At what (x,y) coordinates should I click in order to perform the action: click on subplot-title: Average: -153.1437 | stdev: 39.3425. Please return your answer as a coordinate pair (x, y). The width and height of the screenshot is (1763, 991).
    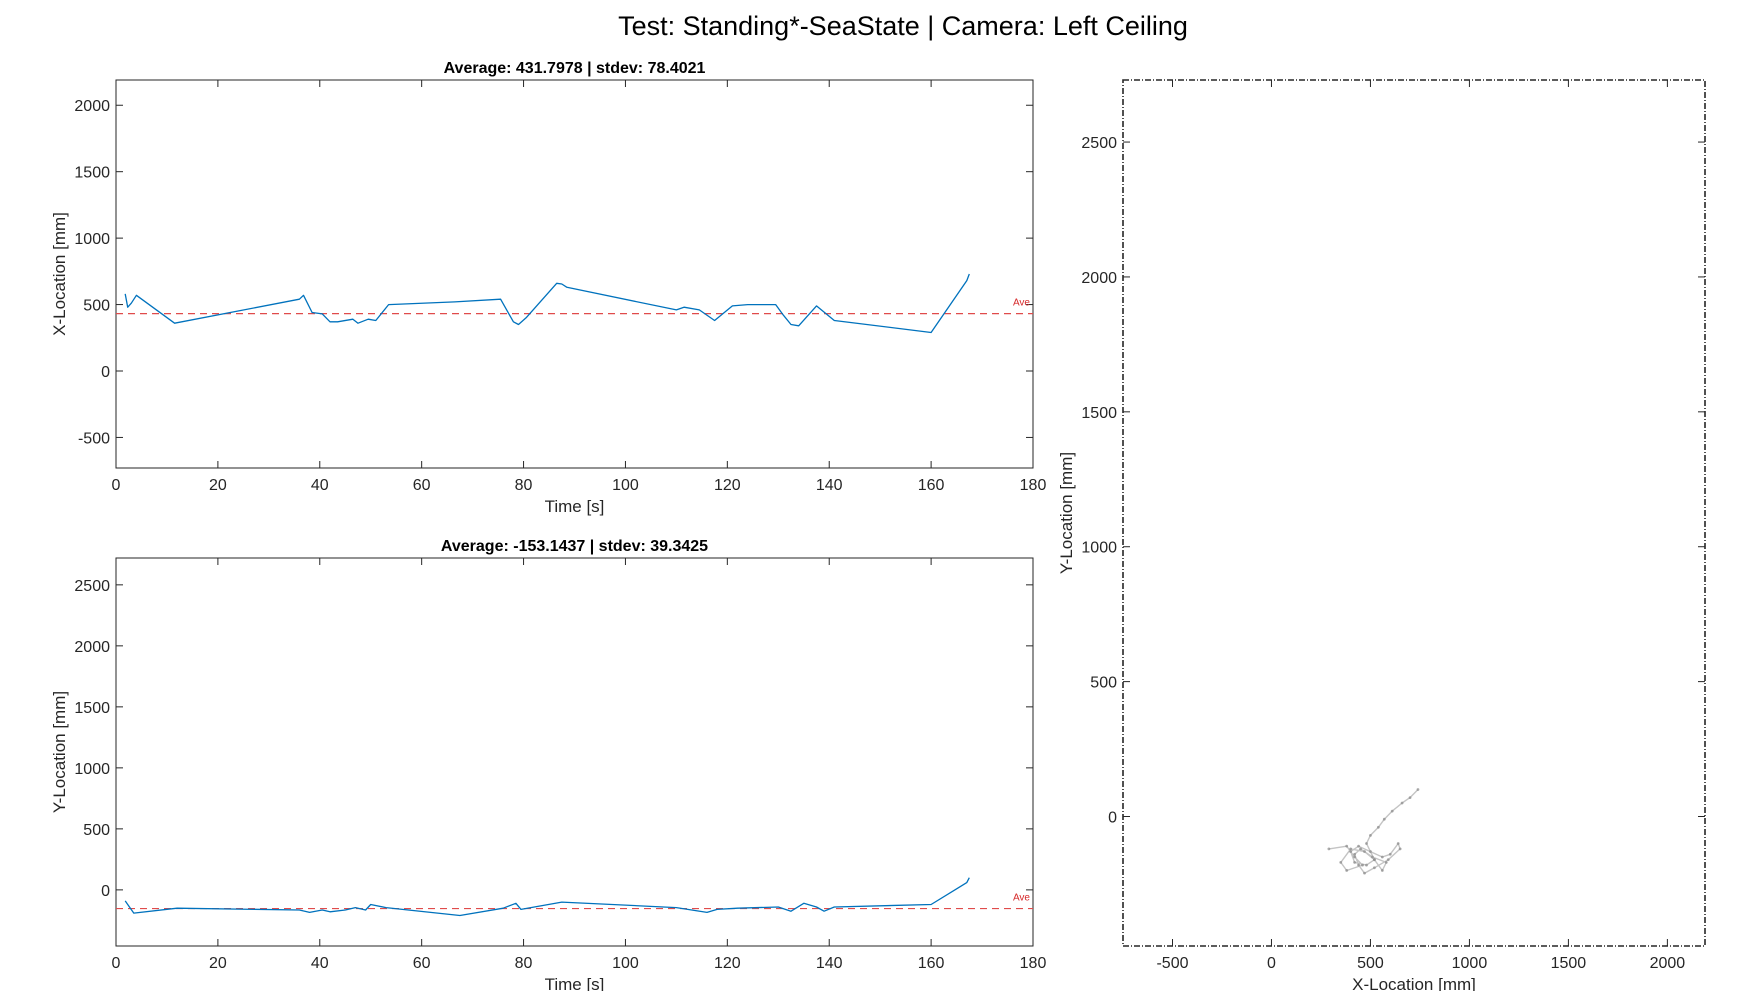
    Looking at the image, I should click on (574, 546).